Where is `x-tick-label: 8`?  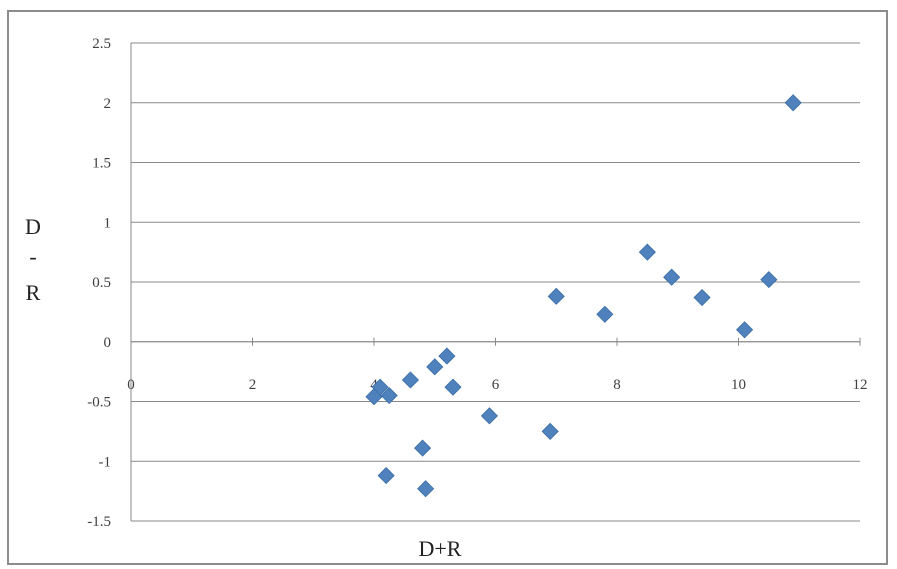 x-tick-label: 8 is located at coordinates (617, 385).